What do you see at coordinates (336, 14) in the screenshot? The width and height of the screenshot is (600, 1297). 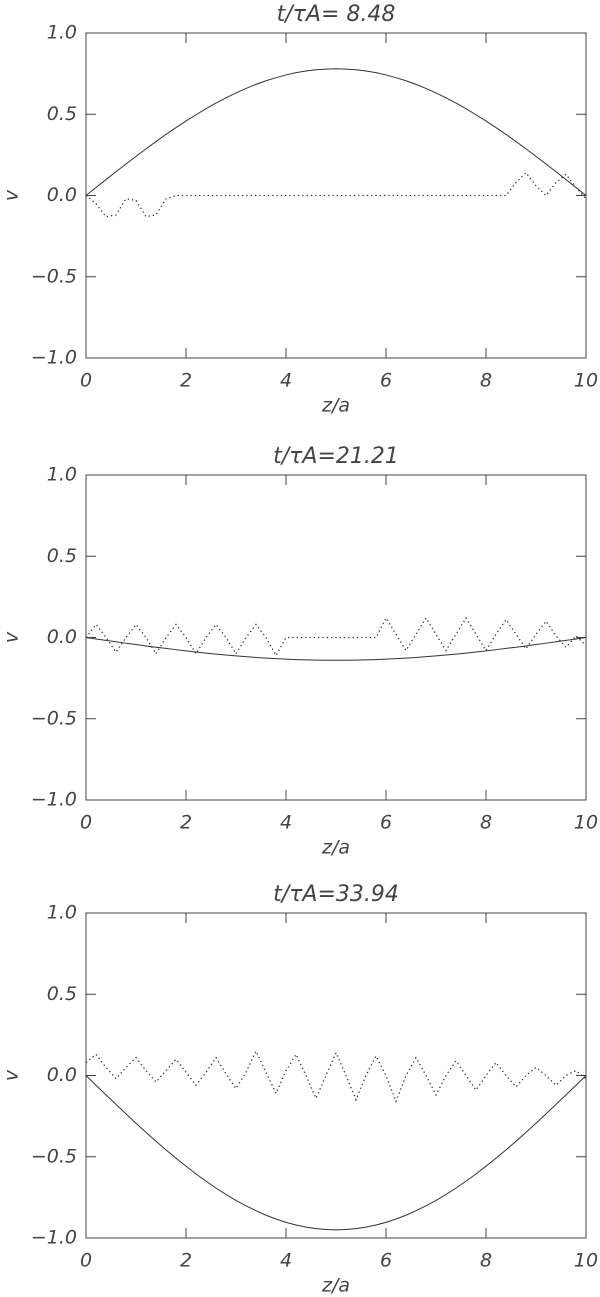 I see `chart-title: t/τA= 8.48` at bounding box center [336, 14].